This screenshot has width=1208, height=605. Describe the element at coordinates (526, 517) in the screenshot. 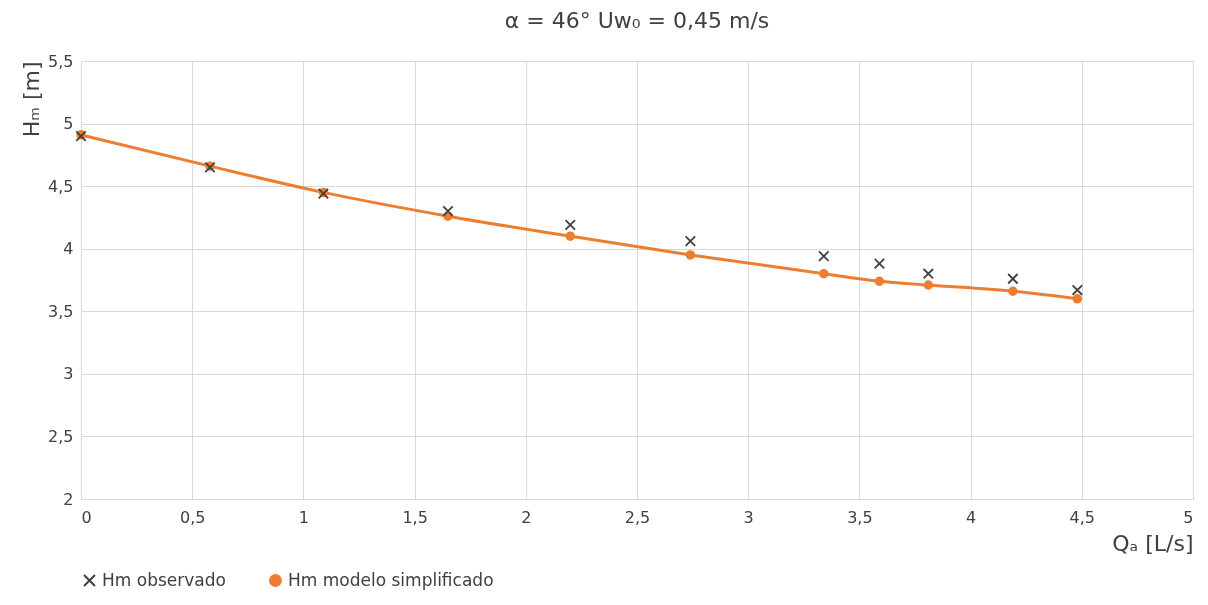

I see `x-tick-label: 2` at that location.